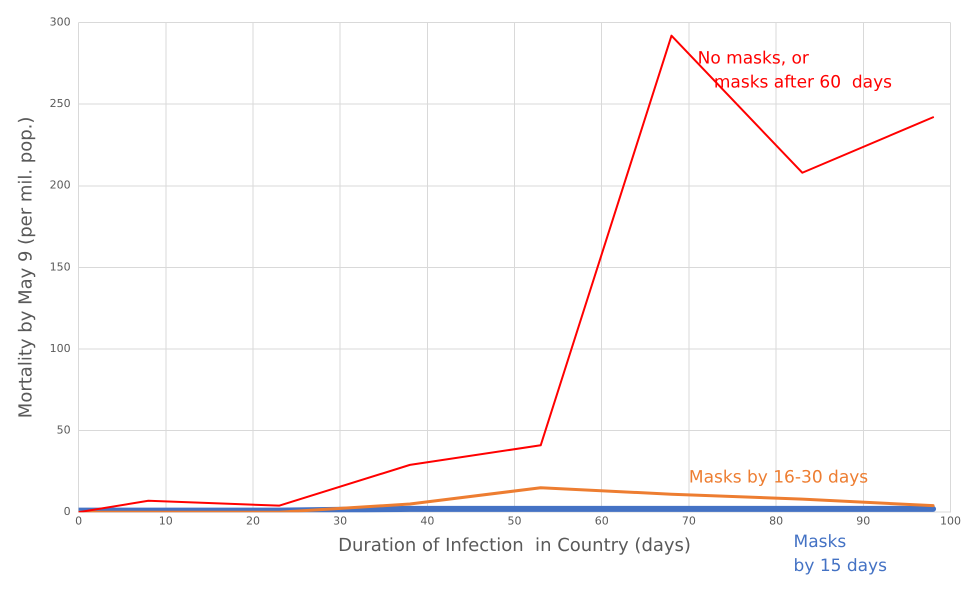 This screenshot has width=972, height=591. What do you see at coordinates (841, 554) in the screenshot?
I see `series-label: Masks by 15 days` at bounding box center [841, 554].